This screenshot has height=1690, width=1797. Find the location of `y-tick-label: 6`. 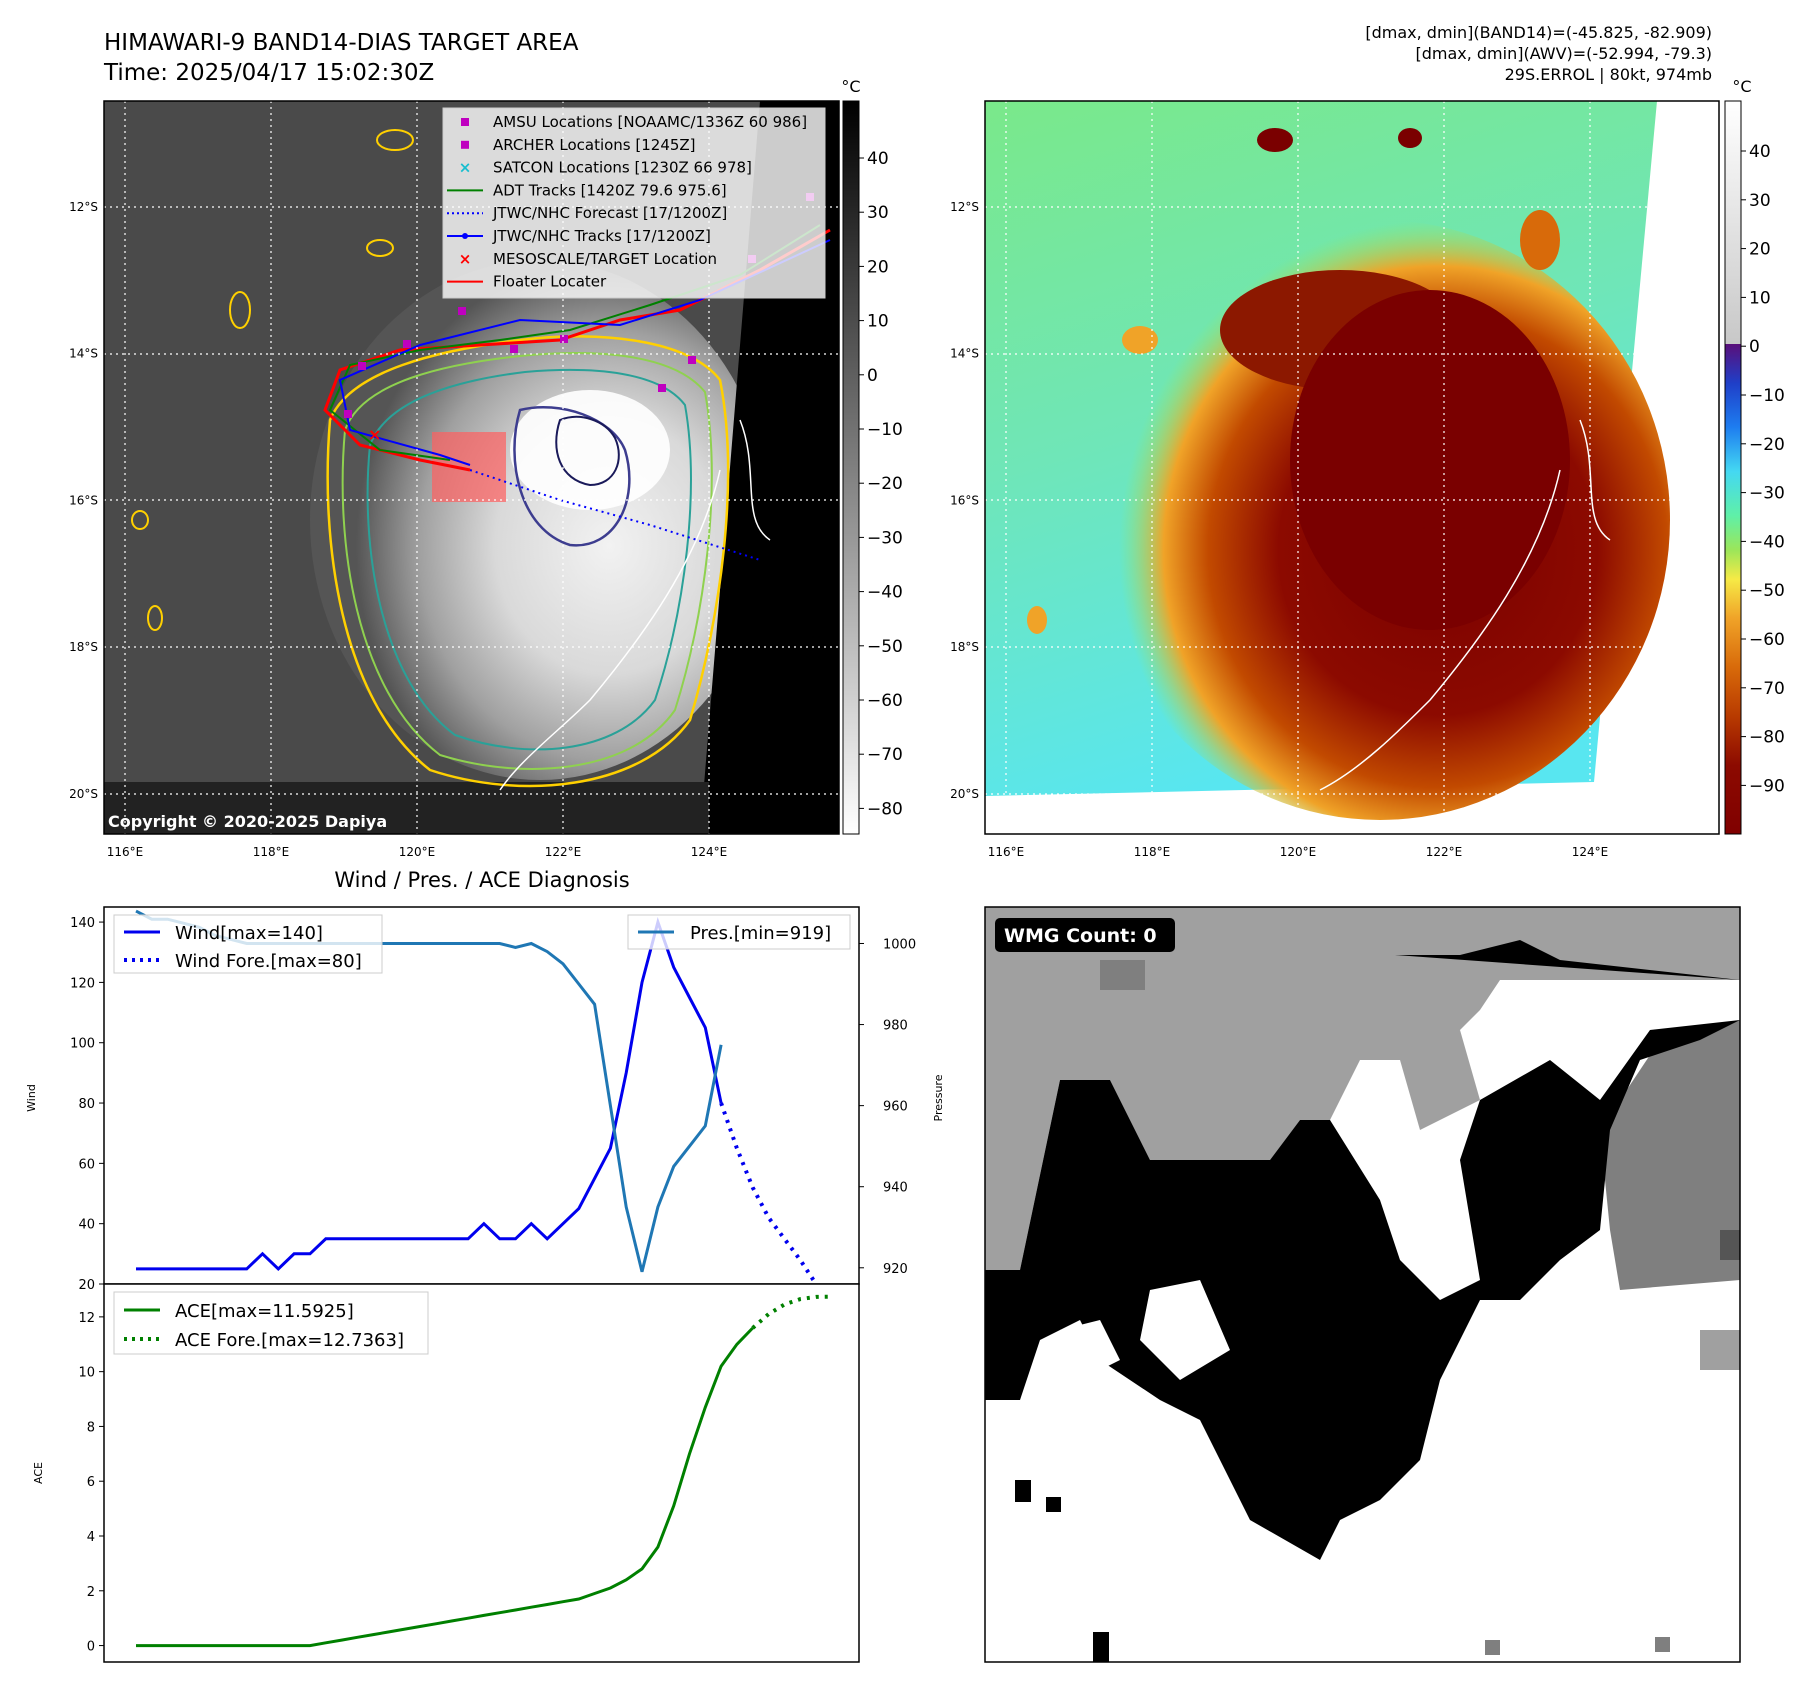

y-tick-label: 6 is located at coordinates (91, 1482).